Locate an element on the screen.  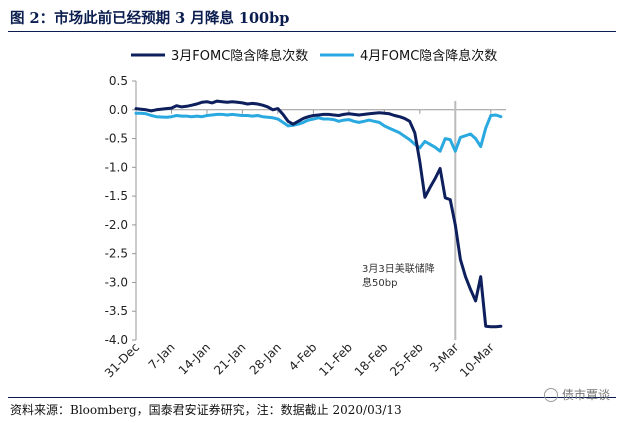
legend: 3月FOMC隐含降息次数 4月FOMC隐含降息次数 is located at coordinates (314, 56).